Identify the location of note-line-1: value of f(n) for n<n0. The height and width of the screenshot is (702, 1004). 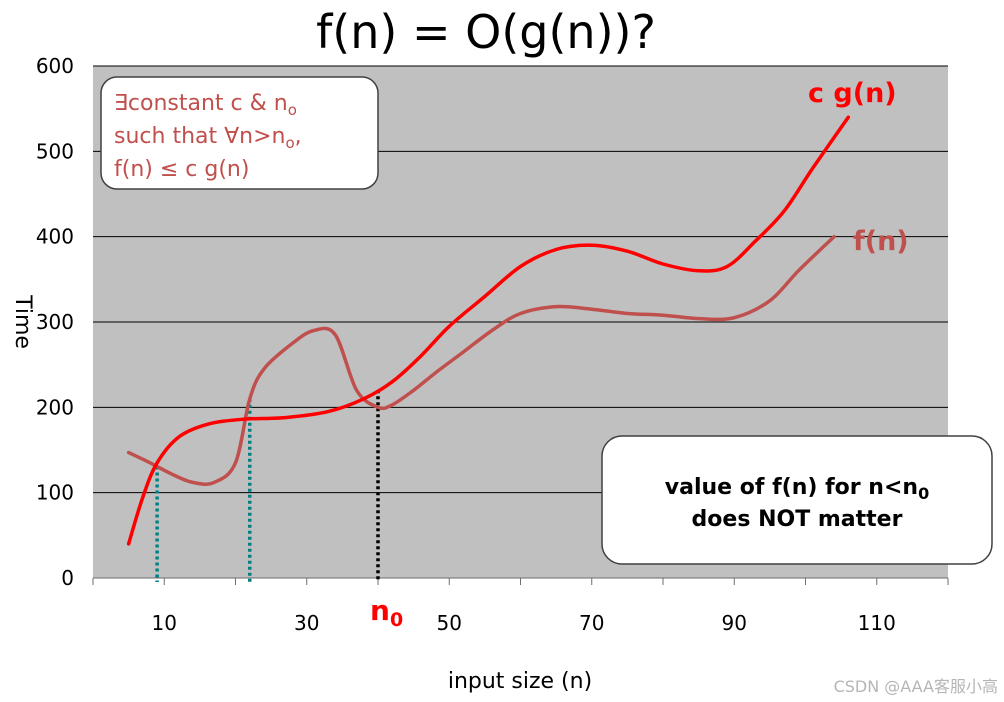
(797, 489).